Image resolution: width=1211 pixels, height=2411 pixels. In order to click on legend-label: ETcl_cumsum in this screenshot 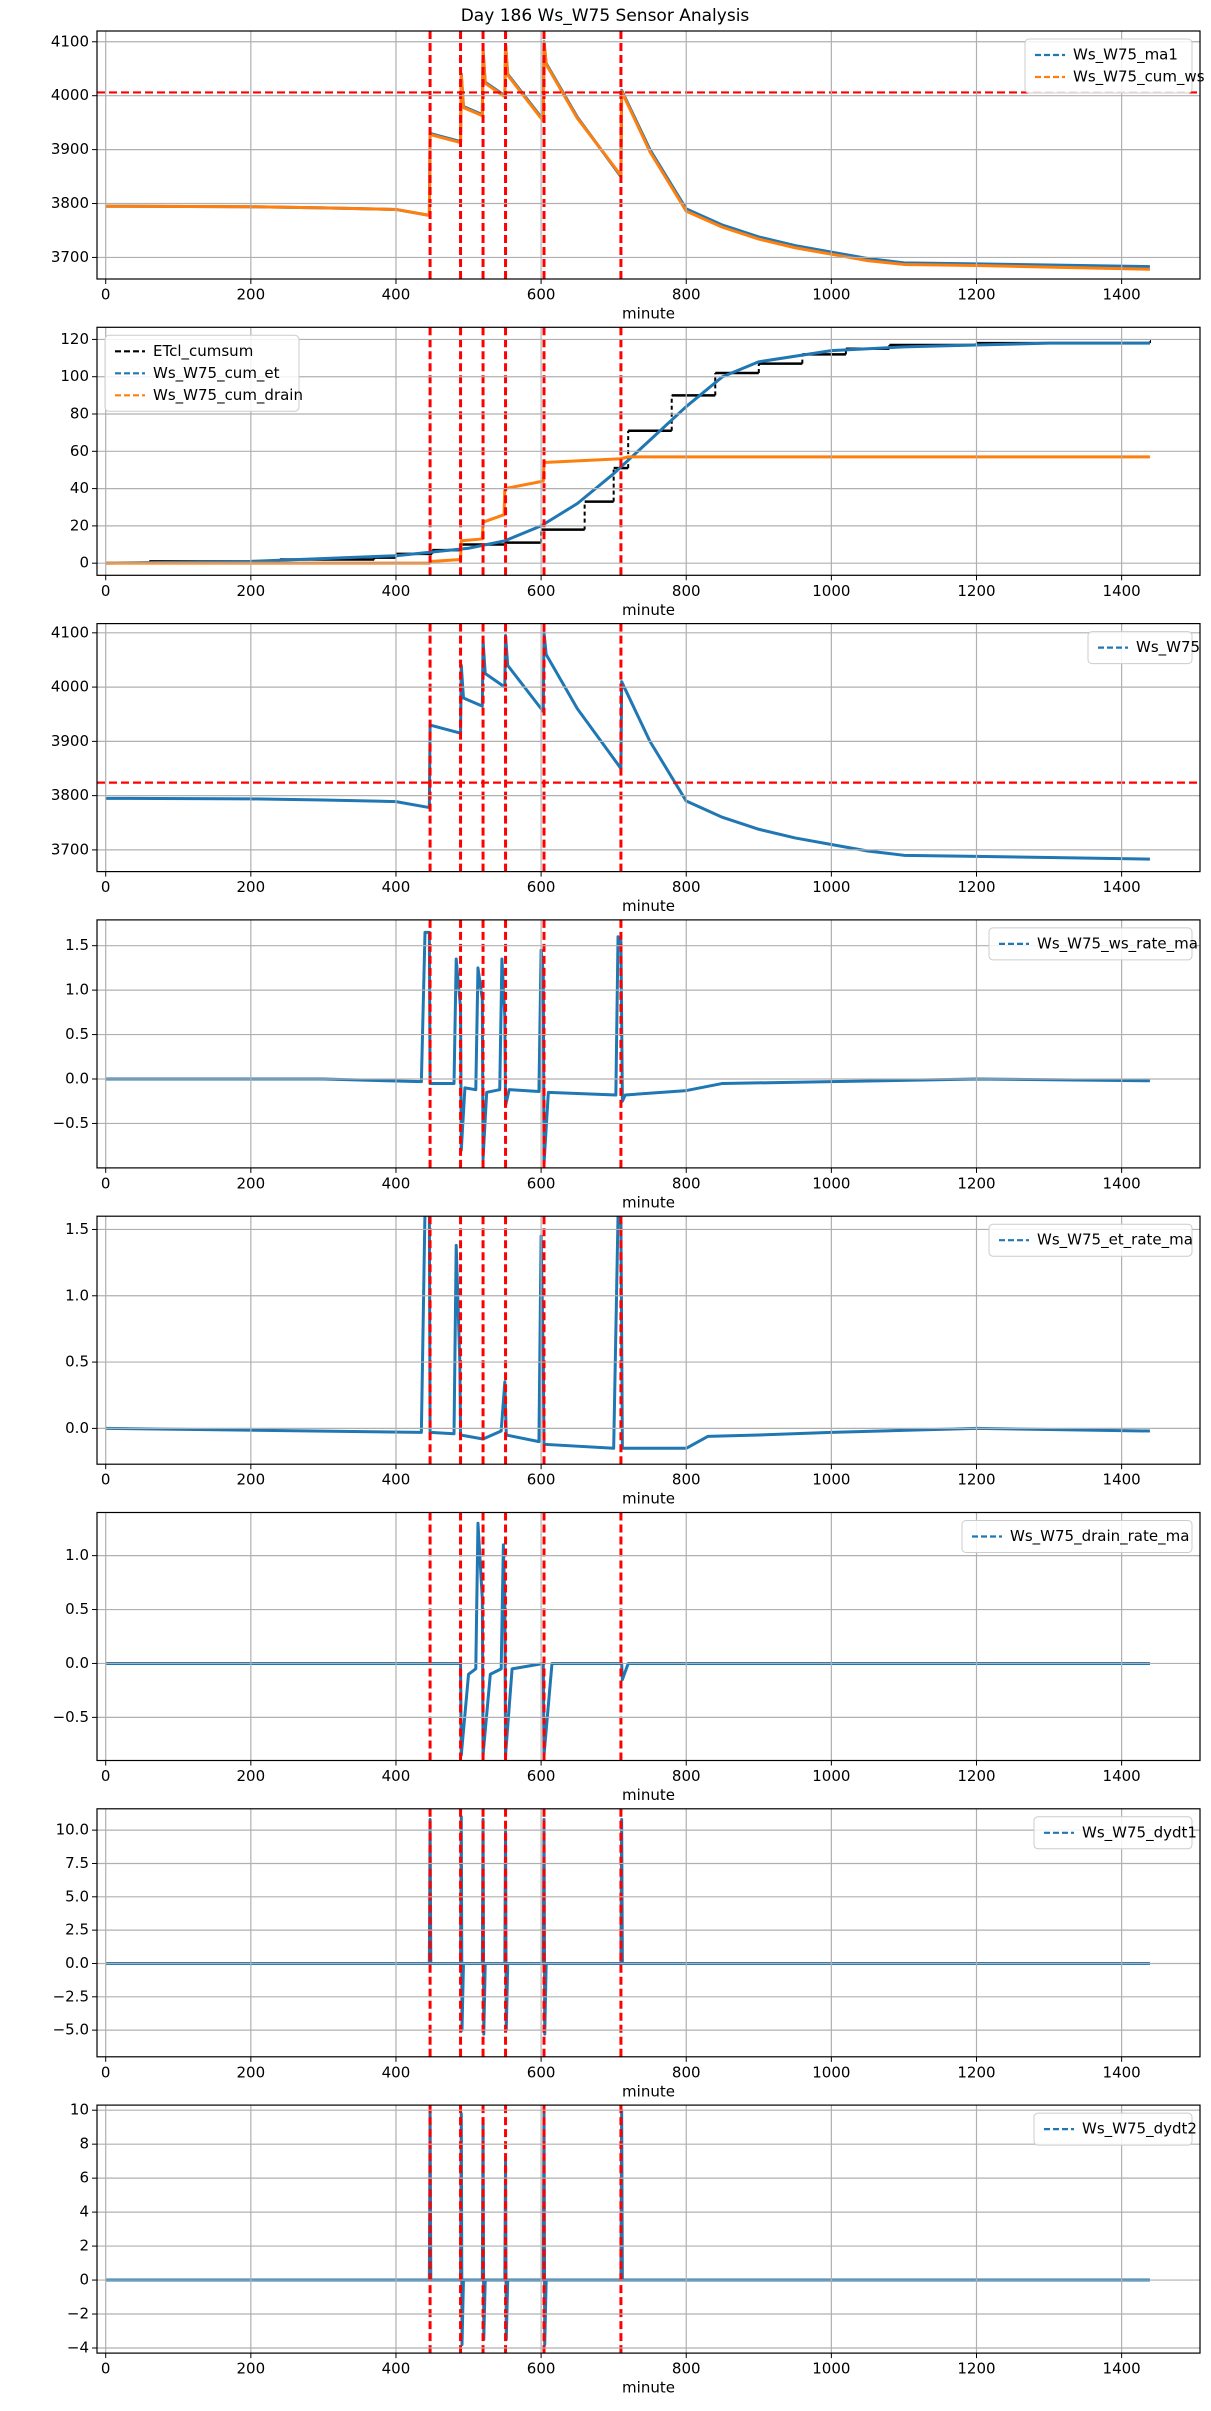, I will do `click(203, 351)`.